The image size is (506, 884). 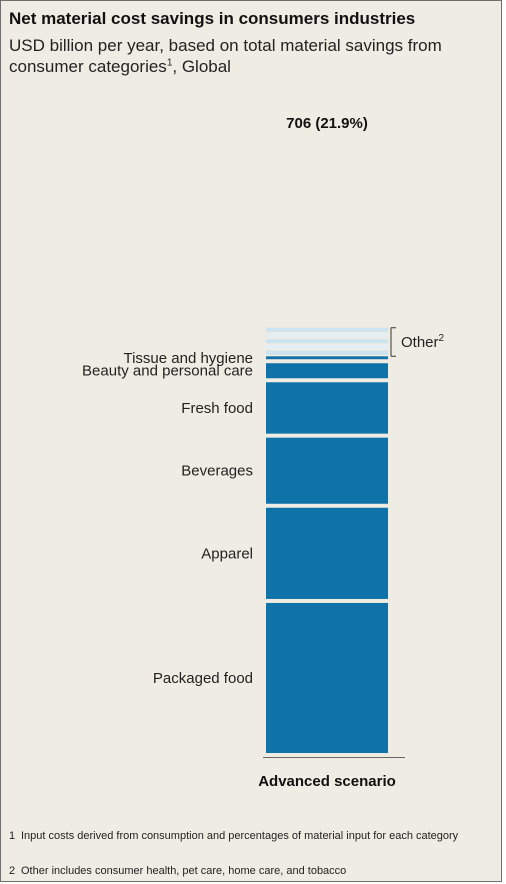 I want to click on total-label: 706 (21.9%), so click(x=327, y=123).